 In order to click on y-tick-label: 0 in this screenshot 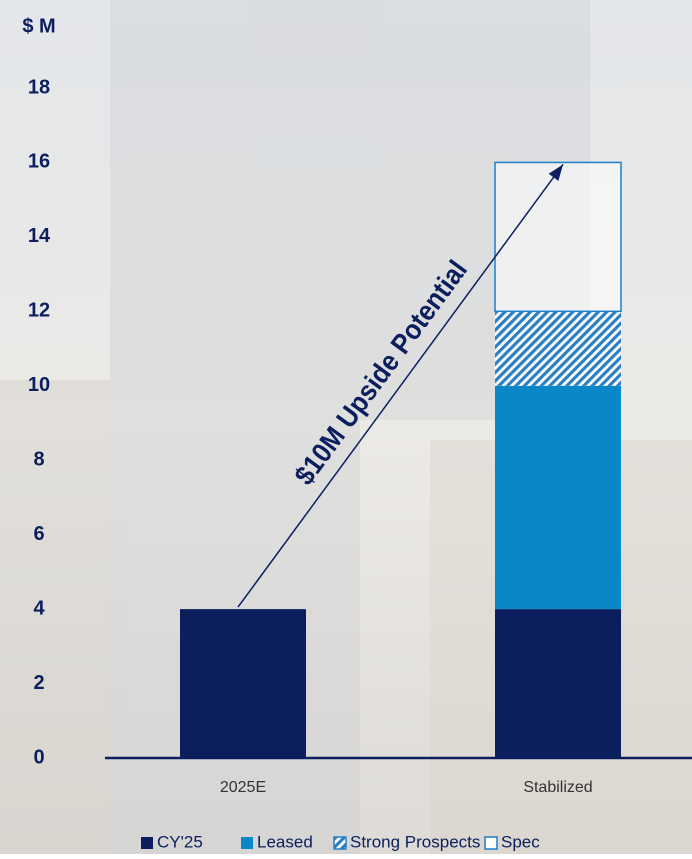, I will do `click(38, 757)`.